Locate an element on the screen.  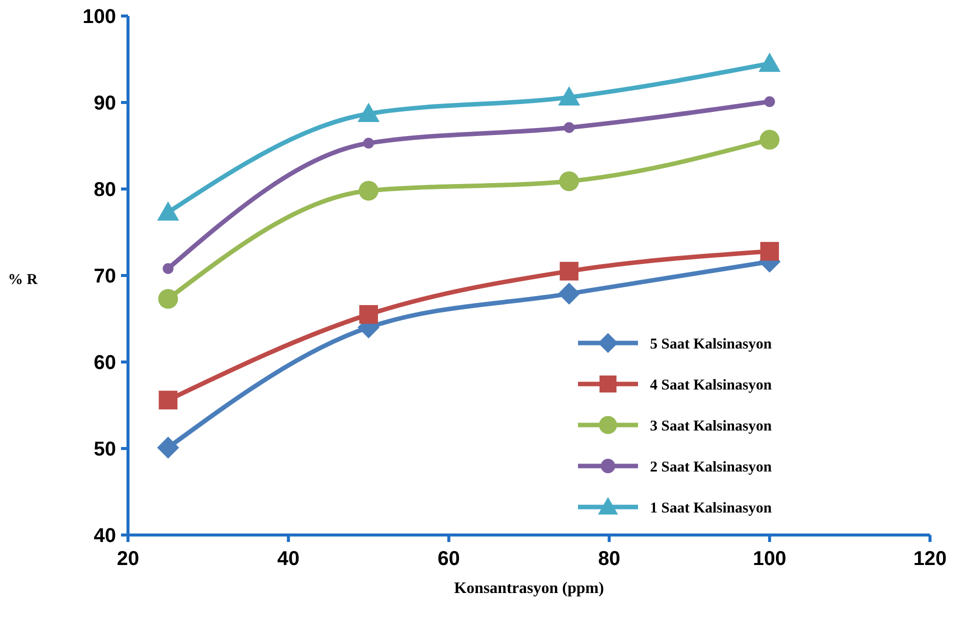
legend-label: 3 Saat Kalsinasyon is located at coordinates (711, 426).